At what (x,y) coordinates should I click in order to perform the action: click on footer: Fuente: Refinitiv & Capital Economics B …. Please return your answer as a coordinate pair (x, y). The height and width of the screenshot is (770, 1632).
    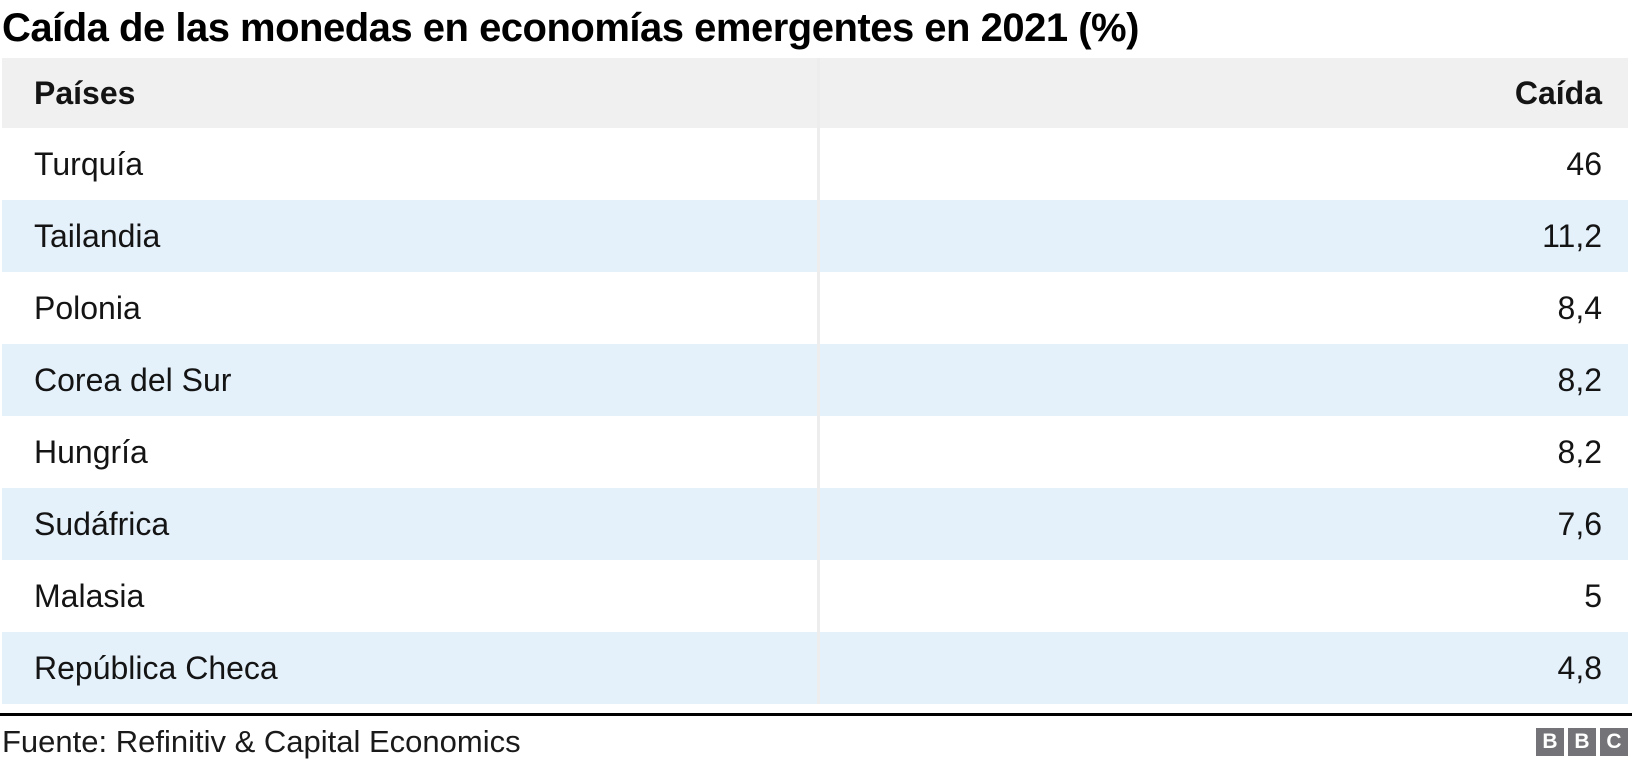
    Looking at the image, I should click on (816, 741).